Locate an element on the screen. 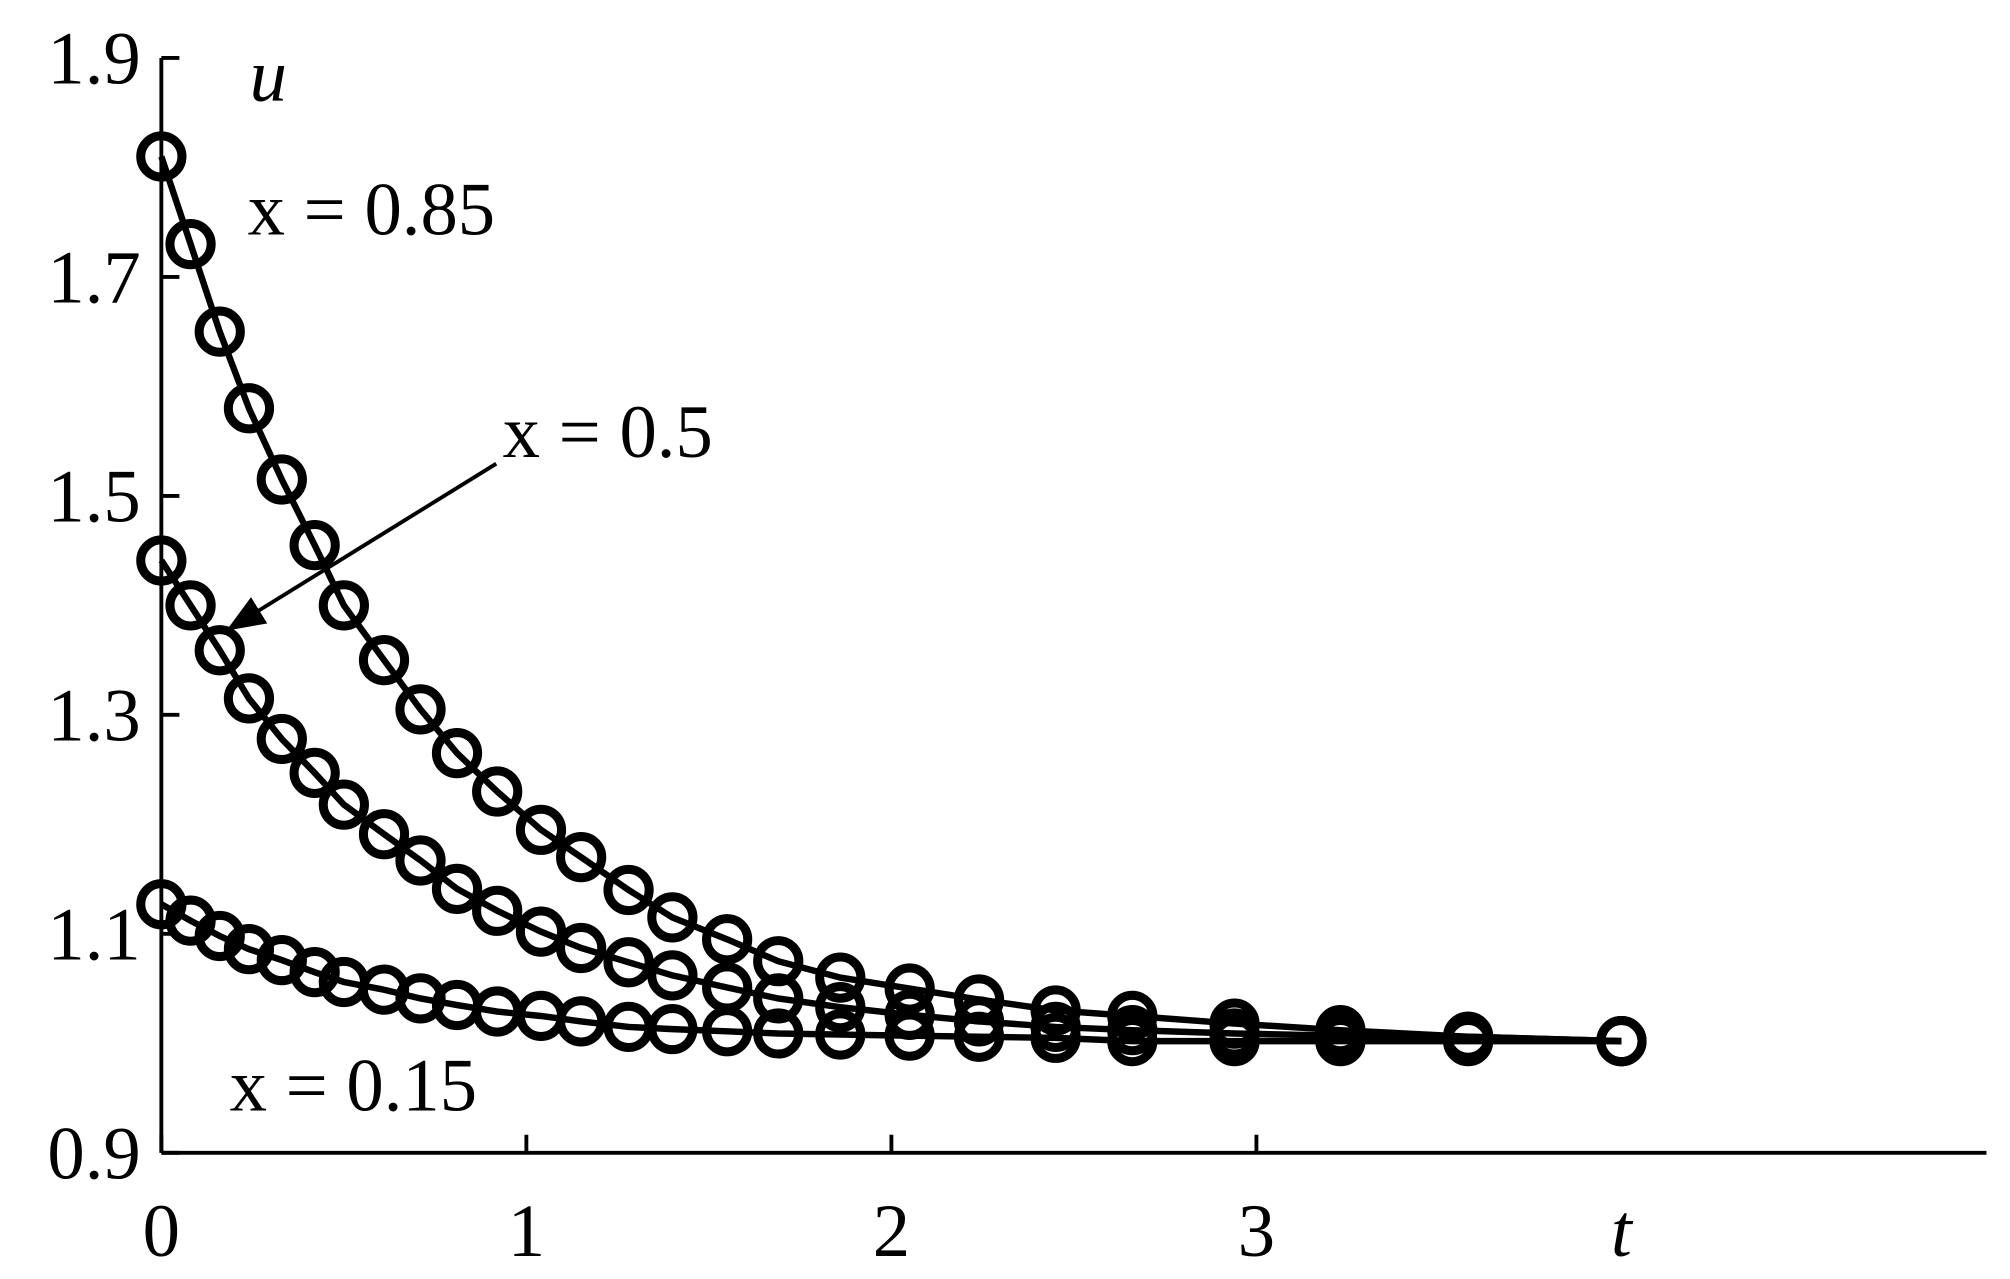 This screenshot has height=1279, width=2010. y-tick-label: 1.5 is located at coordinates (93, 497).